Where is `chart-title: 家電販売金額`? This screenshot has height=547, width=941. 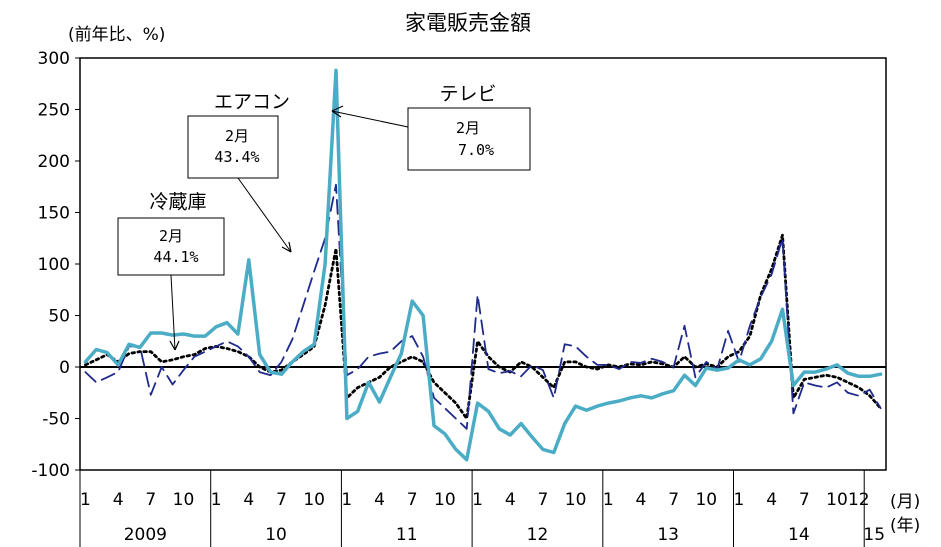 chart-title: 家電販売金額 is located at coordinates (468, 23).